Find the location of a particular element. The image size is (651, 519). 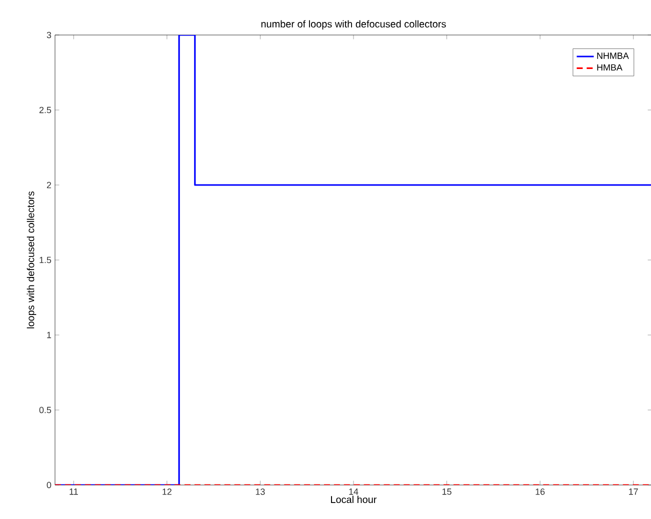

x-tick-label: 14 is located at coordinates (353, 491).